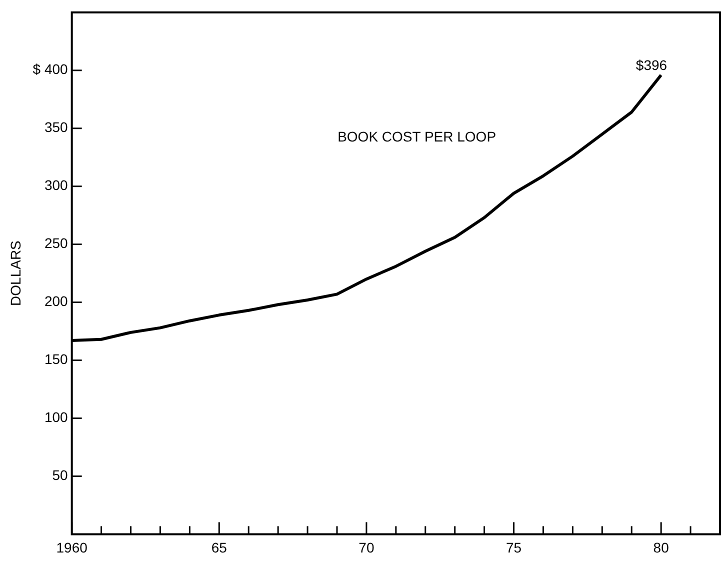  I want to click on x-tick-label: 80, so click(661, 547).